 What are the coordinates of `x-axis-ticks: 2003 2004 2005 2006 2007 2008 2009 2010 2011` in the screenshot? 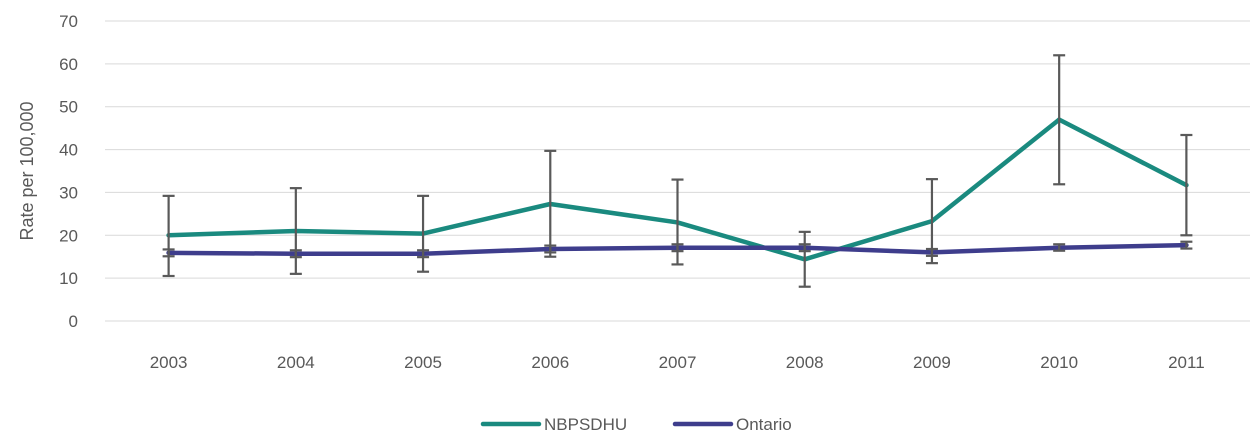 It's located at (677, 362).